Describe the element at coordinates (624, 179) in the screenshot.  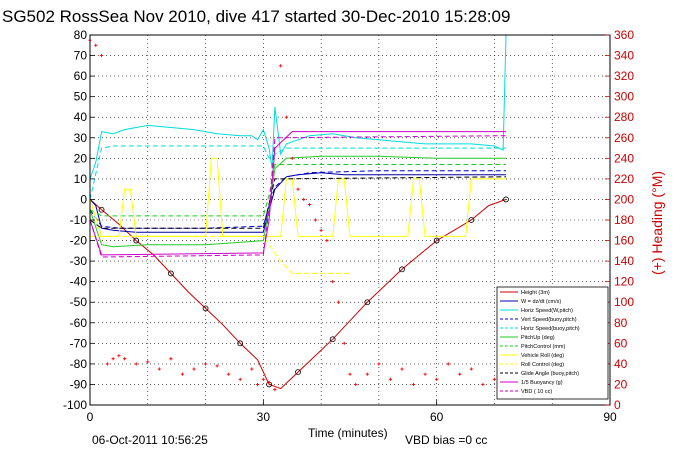
I see `y2-tick-label: 220` at that location.